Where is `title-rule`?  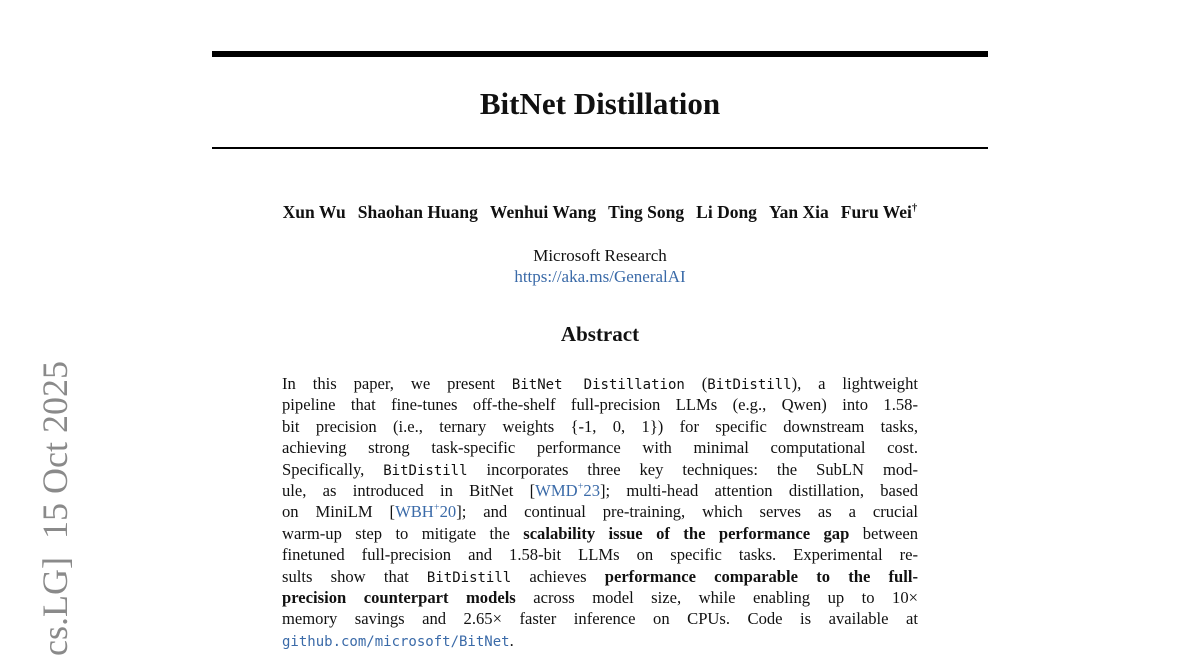 title-rule is located at coordinates (600, 148).